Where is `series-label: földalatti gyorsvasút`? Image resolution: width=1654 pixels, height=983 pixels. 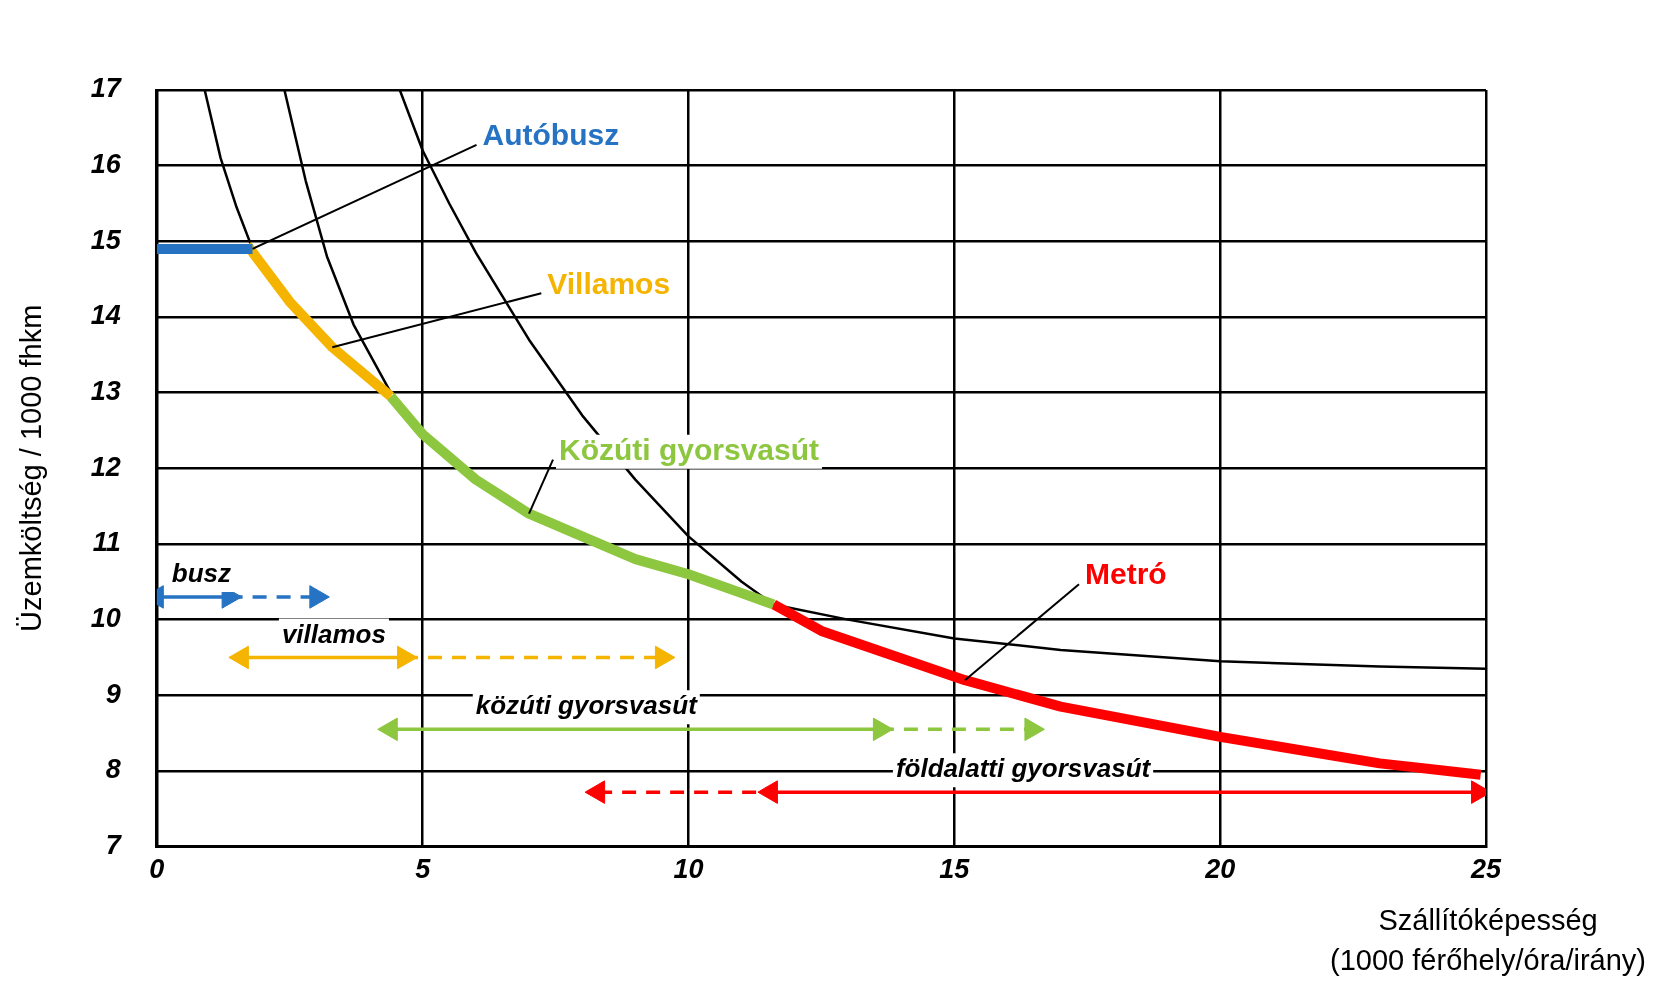 series-label: földalatti gyorsvasút is located at coordinates (1023, 768).